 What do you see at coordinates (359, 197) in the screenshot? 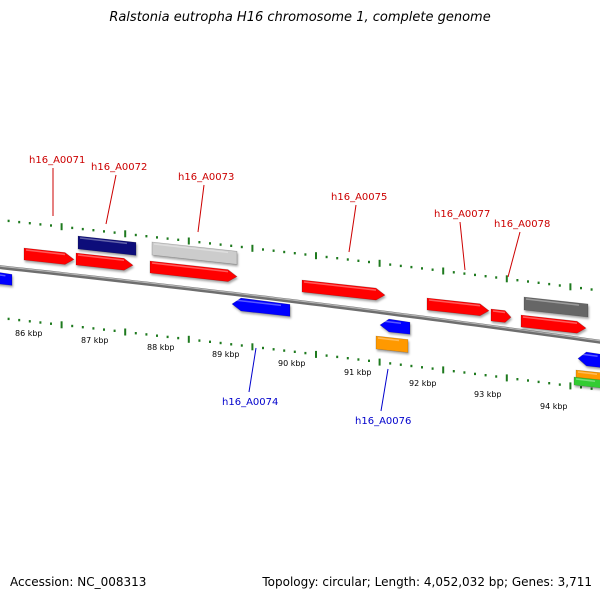
I see `gene-label: h16_A0075` at bounding box center [359, 197].